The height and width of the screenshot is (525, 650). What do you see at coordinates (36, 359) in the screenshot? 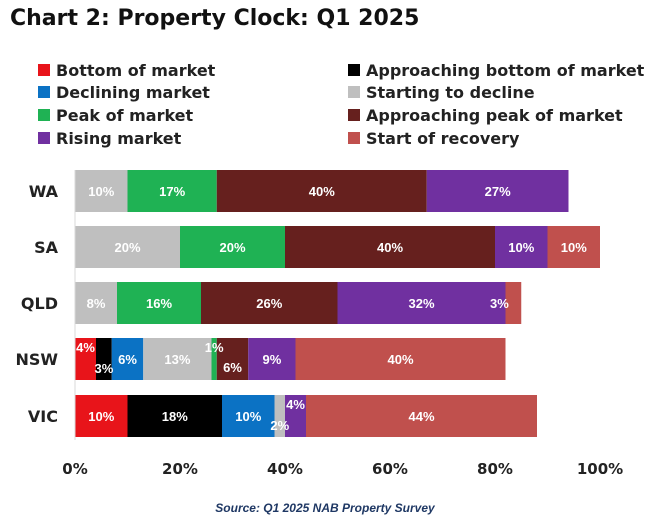
I see `category-label: NSW` at bounding box center [36, 359].